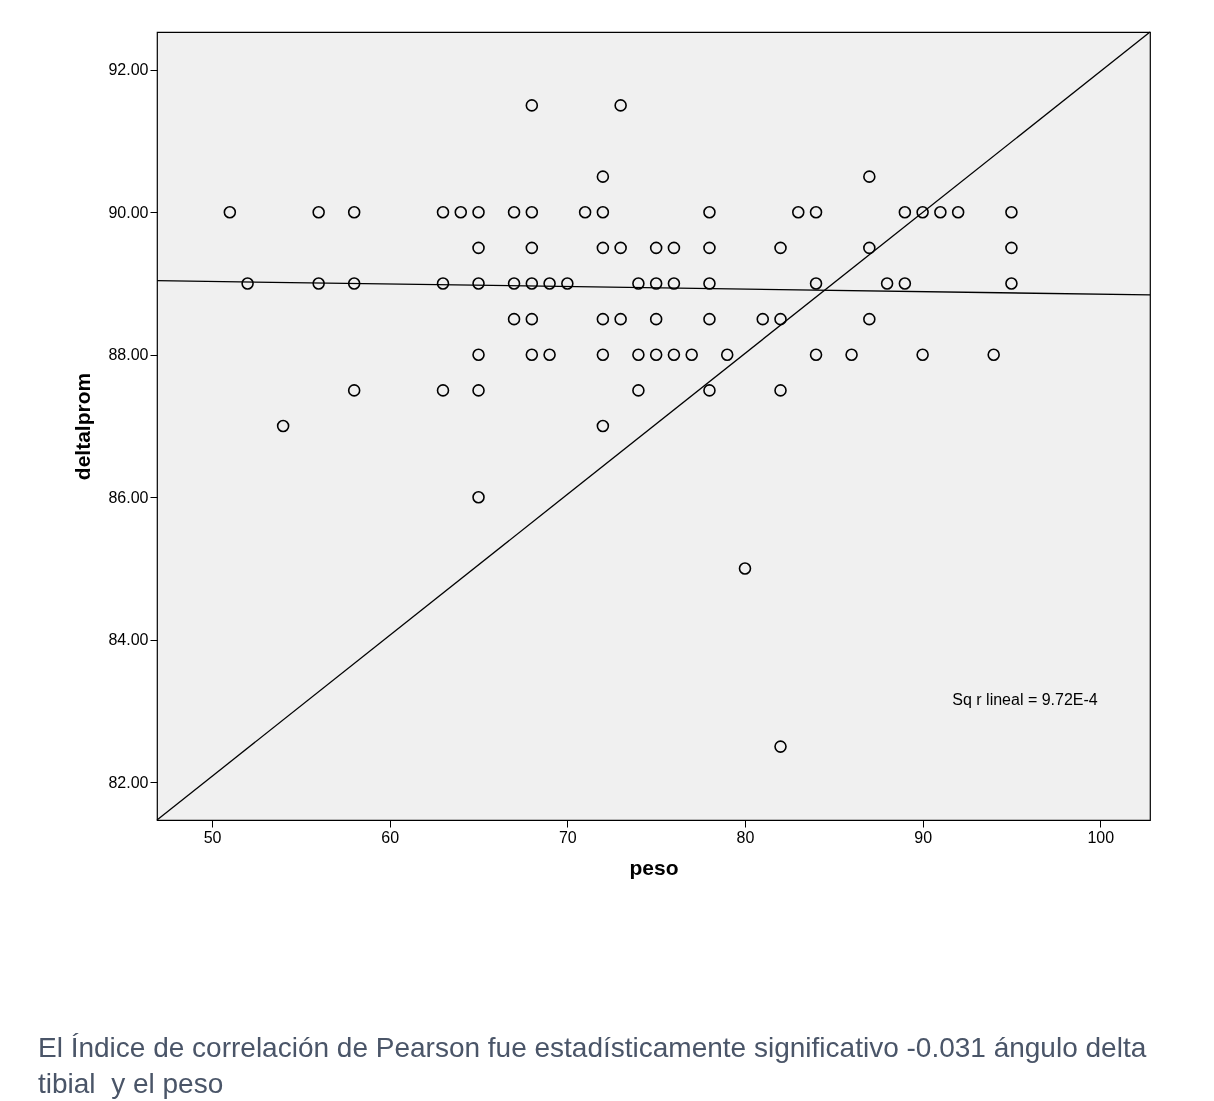 The width and height of the screenshot is (1214, 1101). What do you see at coordinates (567, 837) in the screenshot?
I see `x-tick-label: 70` at bounding box center [567, 837].